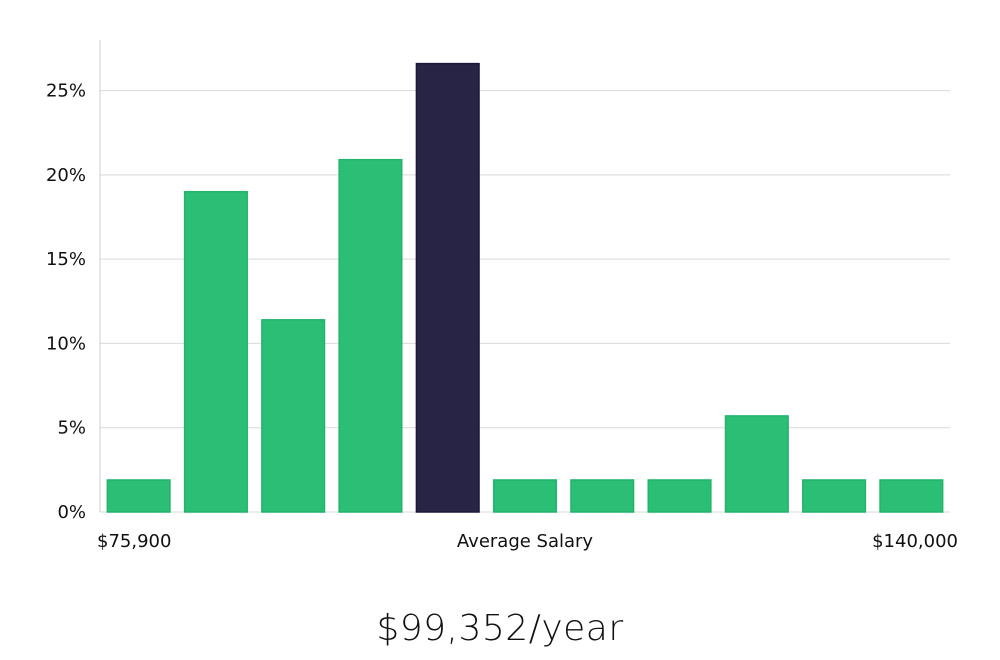 This screenshot has height=660, width=1000. Describe the element at coordinates (447, 287) in the screenshot. I see `bar-average` at that location.